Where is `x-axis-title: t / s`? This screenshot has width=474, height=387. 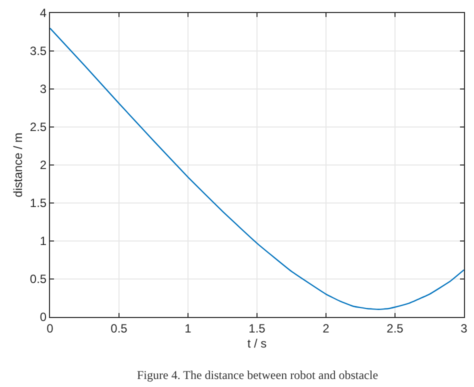
x-axis-title: t / s is located at coordinates (257, 343).